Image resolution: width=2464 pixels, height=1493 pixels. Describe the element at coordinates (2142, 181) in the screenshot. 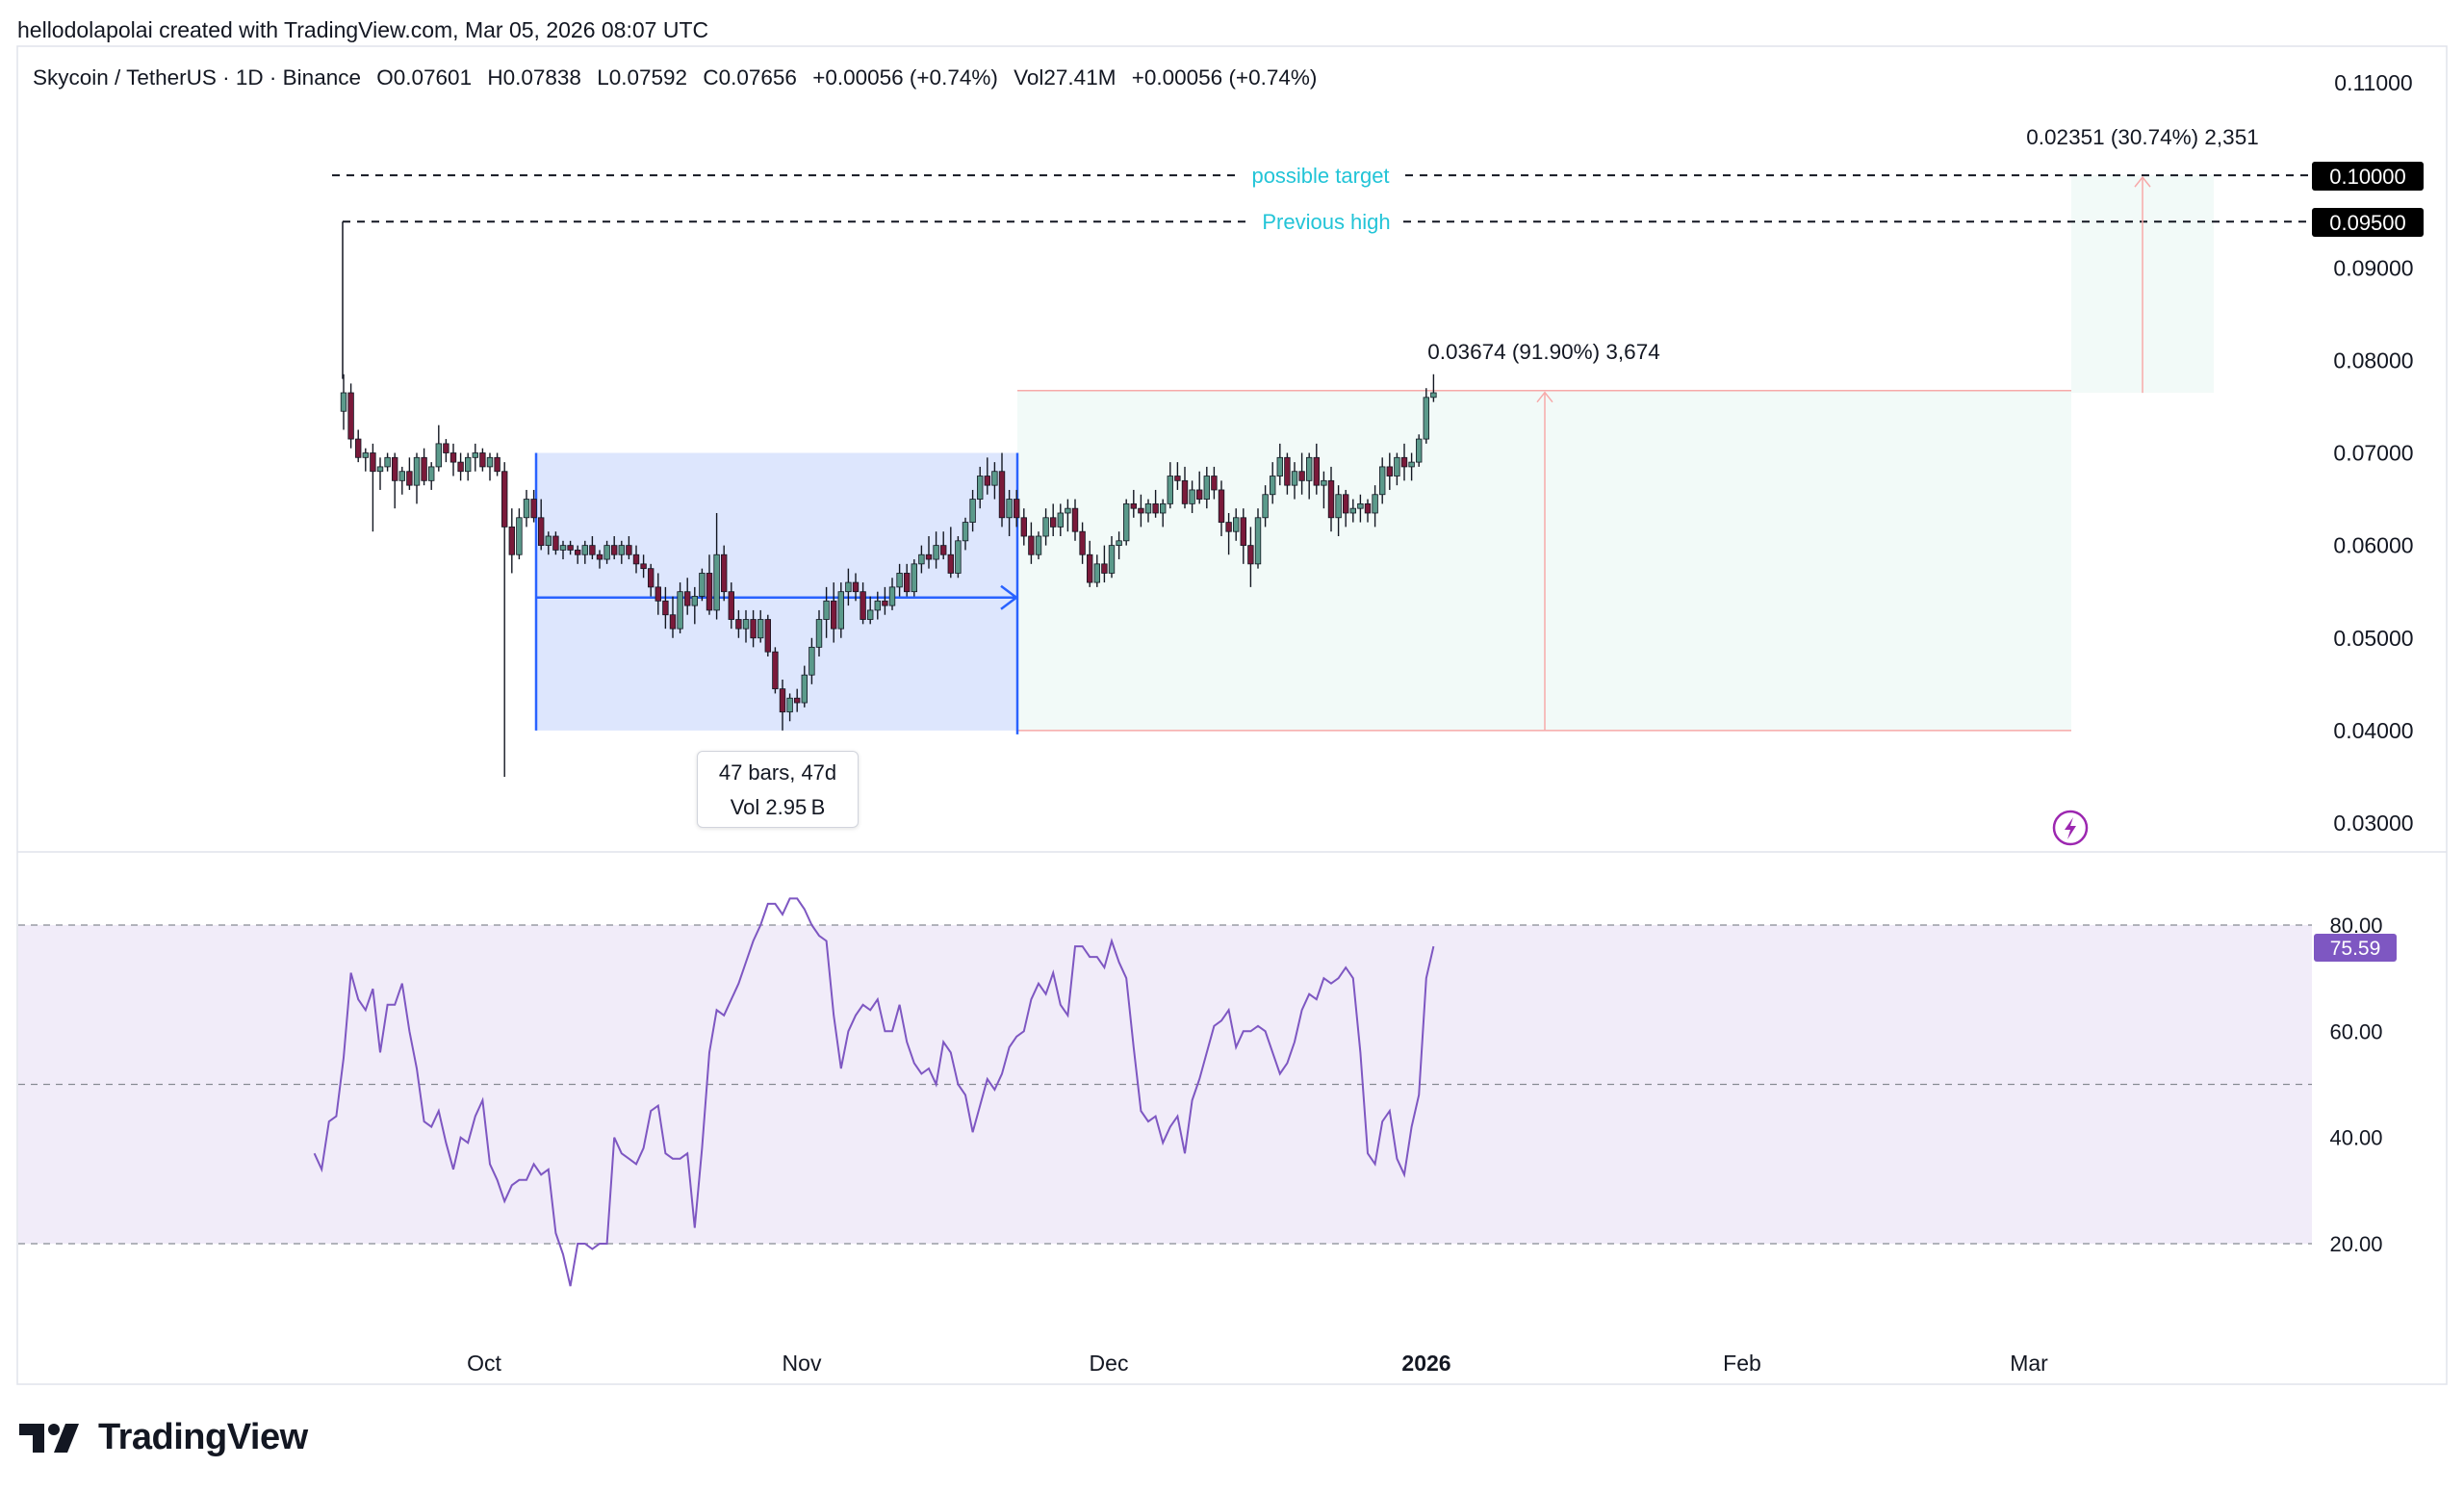

I see `measure-2-arrow-head` at that location.